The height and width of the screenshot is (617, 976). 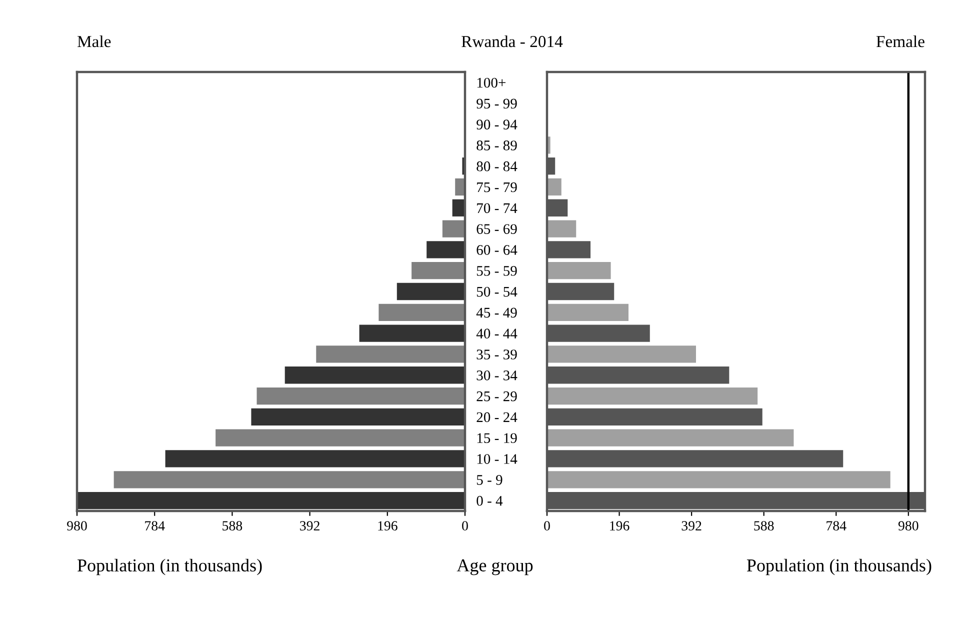 What do you see at coordinates (512, 41) in the screenshot?
I see `text: Rwanda - 2014` at bounding box center [512, 41].